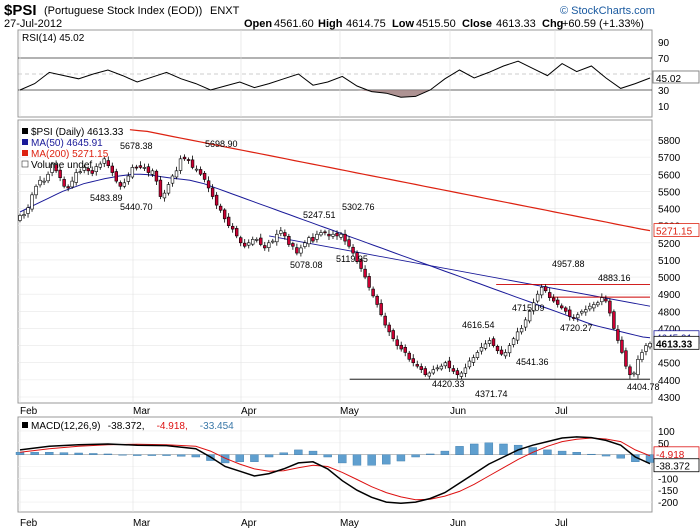 Image resolution: width=700 pixels, height=530 pixels. Describe the element at coordinates (668, 503) in the screenshot. I see `macd-tick--200: -200` at that location.